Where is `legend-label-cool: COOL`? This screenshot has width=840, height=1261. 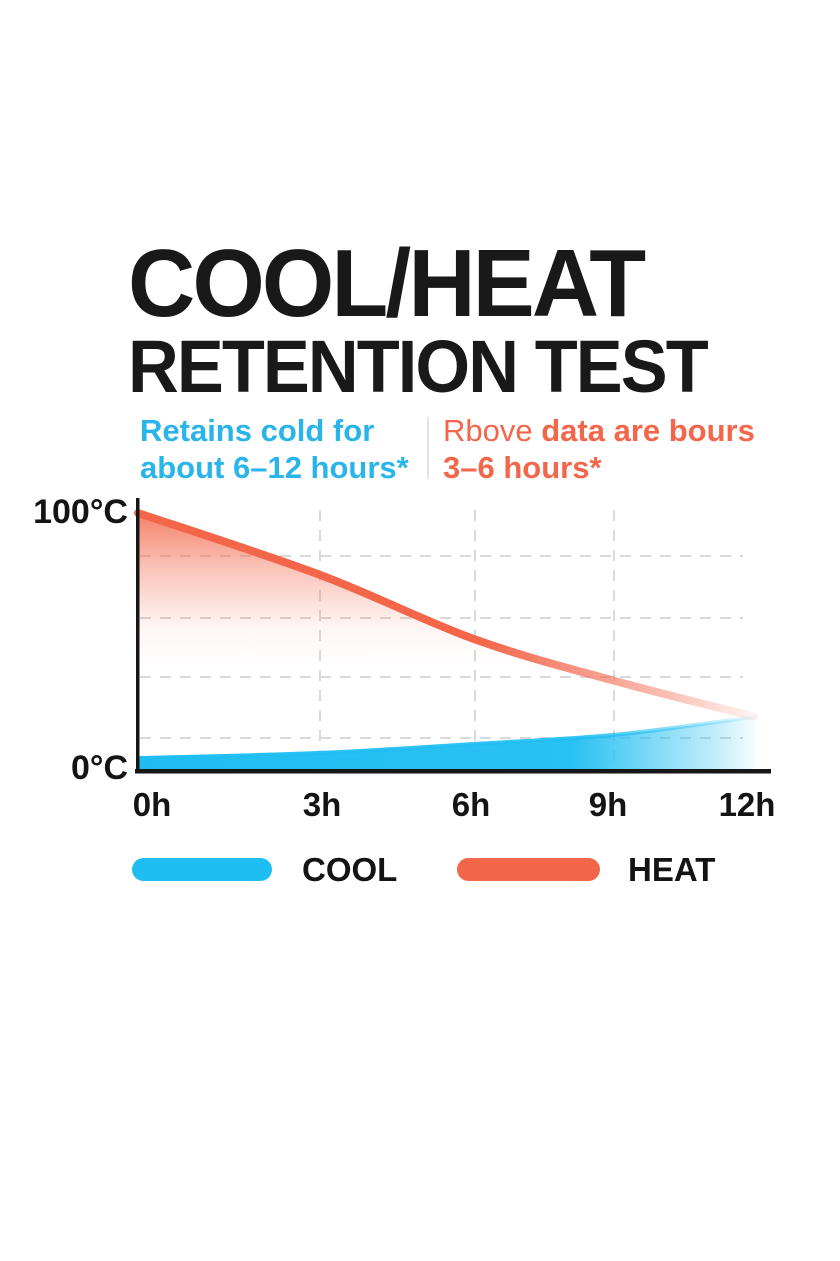
legend-label-cool: COOL is located at coordinates (350, 869).